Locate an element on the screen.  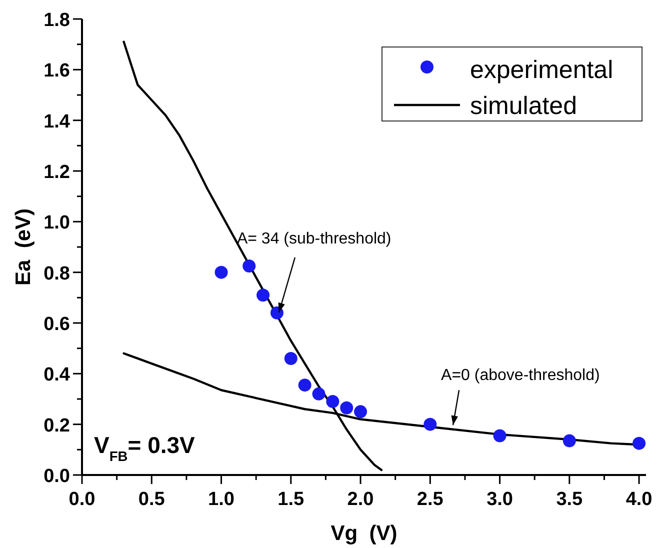
y-tick-label: 1.6 is located at coordinates (57, 71).